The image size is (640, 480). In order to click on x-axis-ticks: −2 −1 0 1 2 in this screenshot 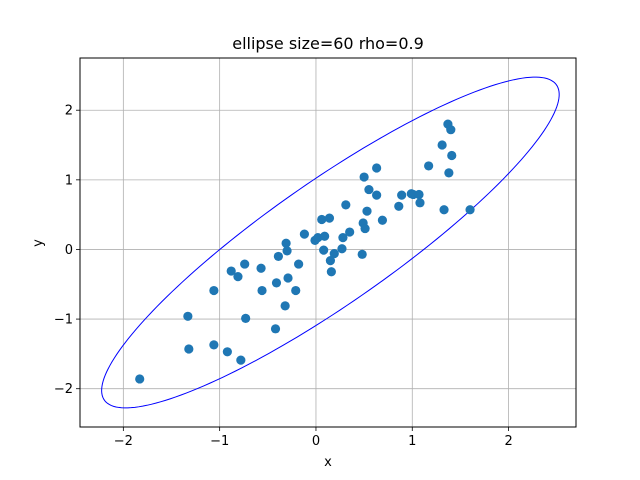, I will do `click(313, 438)`.